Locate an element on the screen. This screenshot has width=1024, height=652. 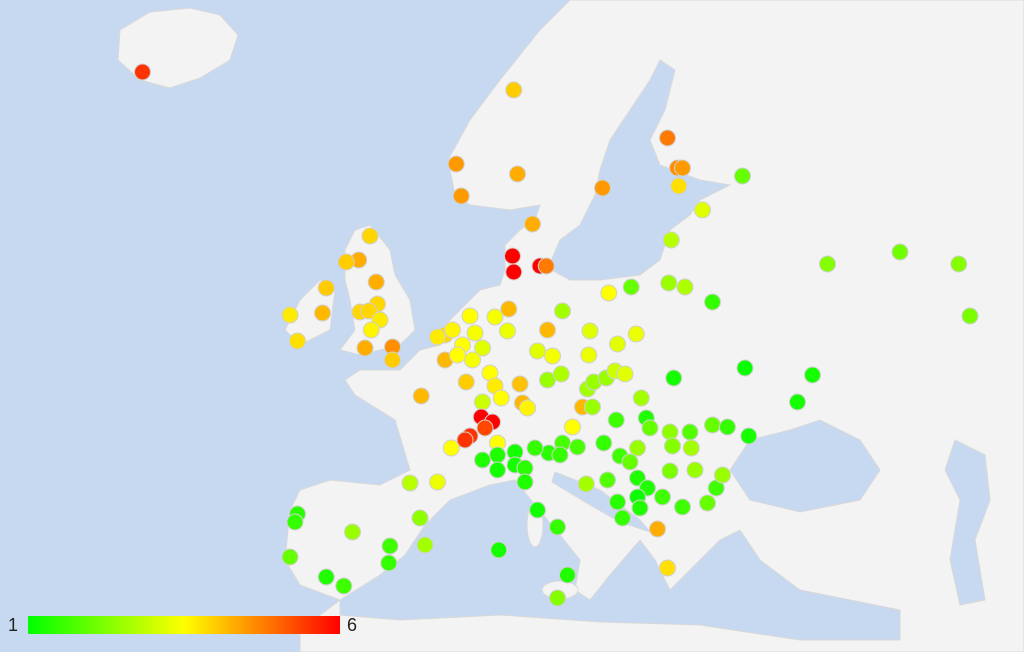
color-scale is located at coordinates (184, 625).